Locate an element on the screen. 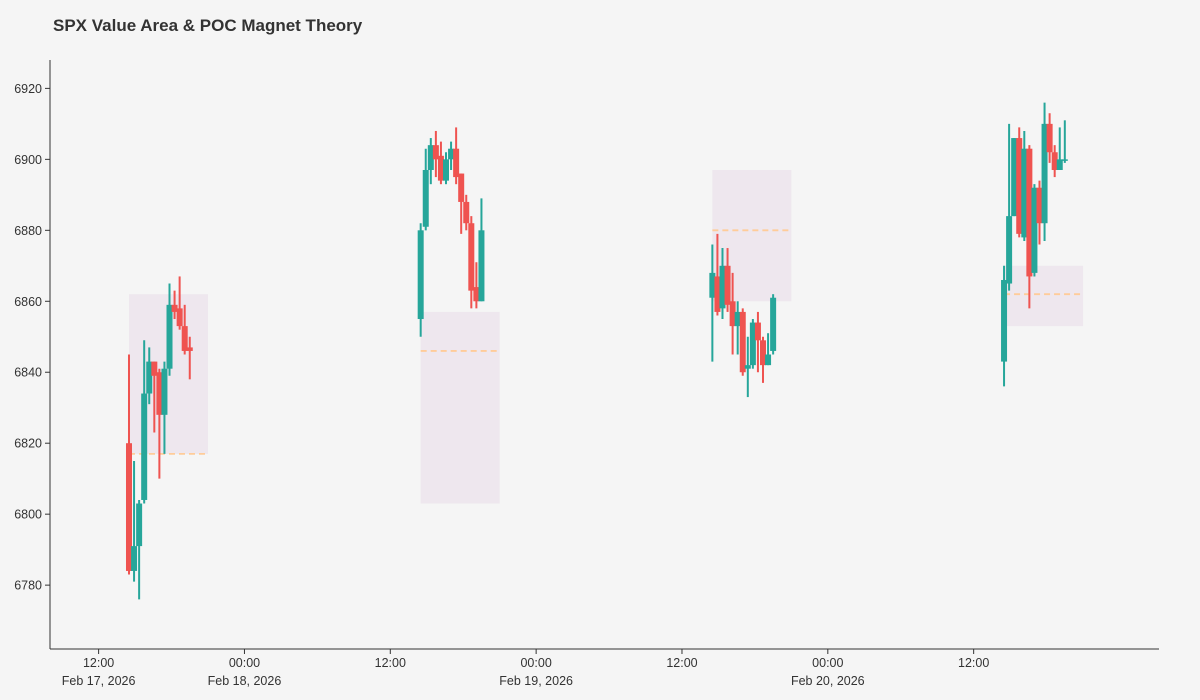 This screenshot has height=700, width=1200. x-tick-date-label: Feb 17, 2026 is located at coordinates (99, 681).